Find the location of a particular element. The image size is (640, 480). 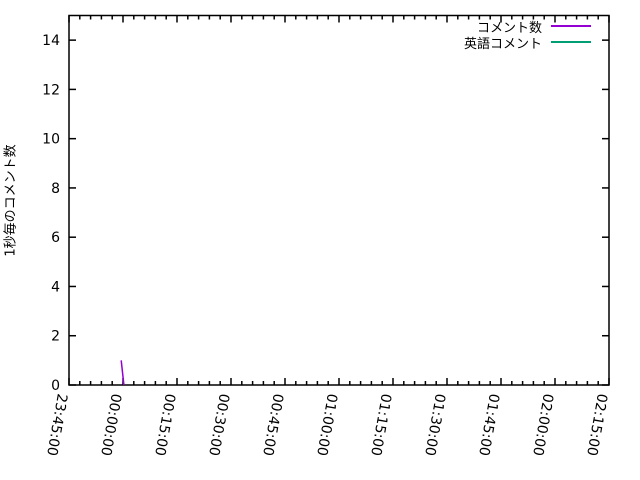

y-tick-label: 0 is located at coordinates (55, 386).